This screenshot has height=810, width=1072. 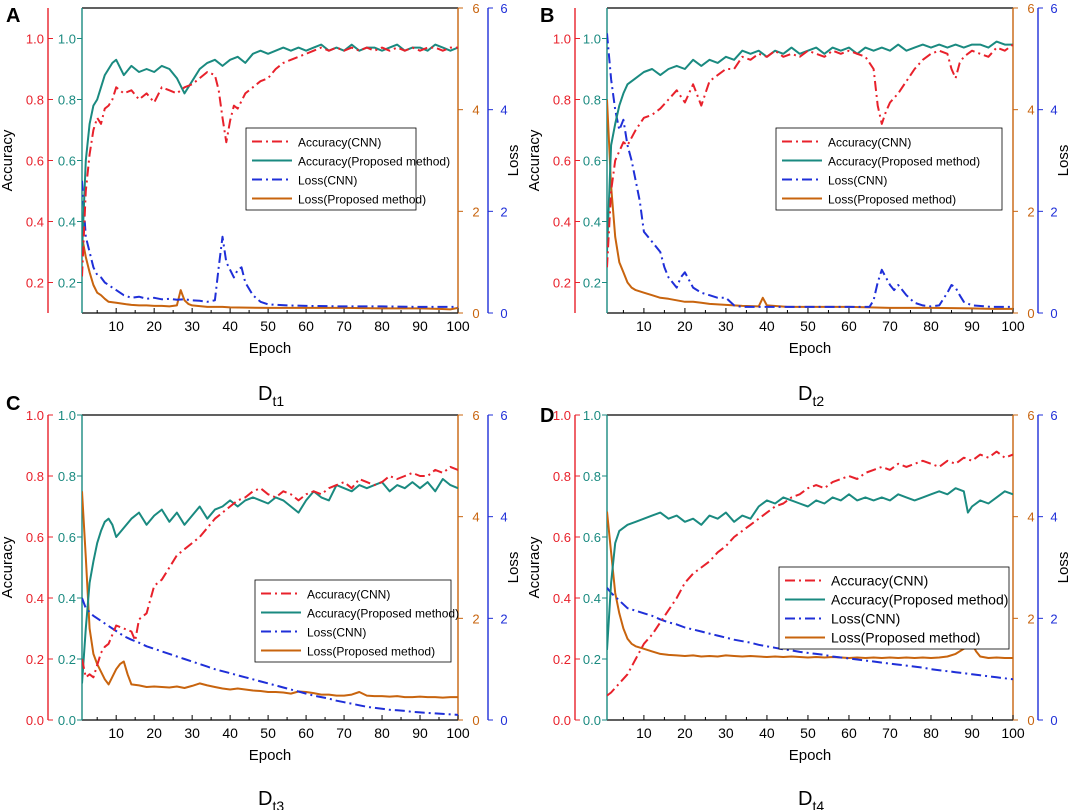 I want to click on series-line-accuracy-proposed-method, so click(x=270, y=148).